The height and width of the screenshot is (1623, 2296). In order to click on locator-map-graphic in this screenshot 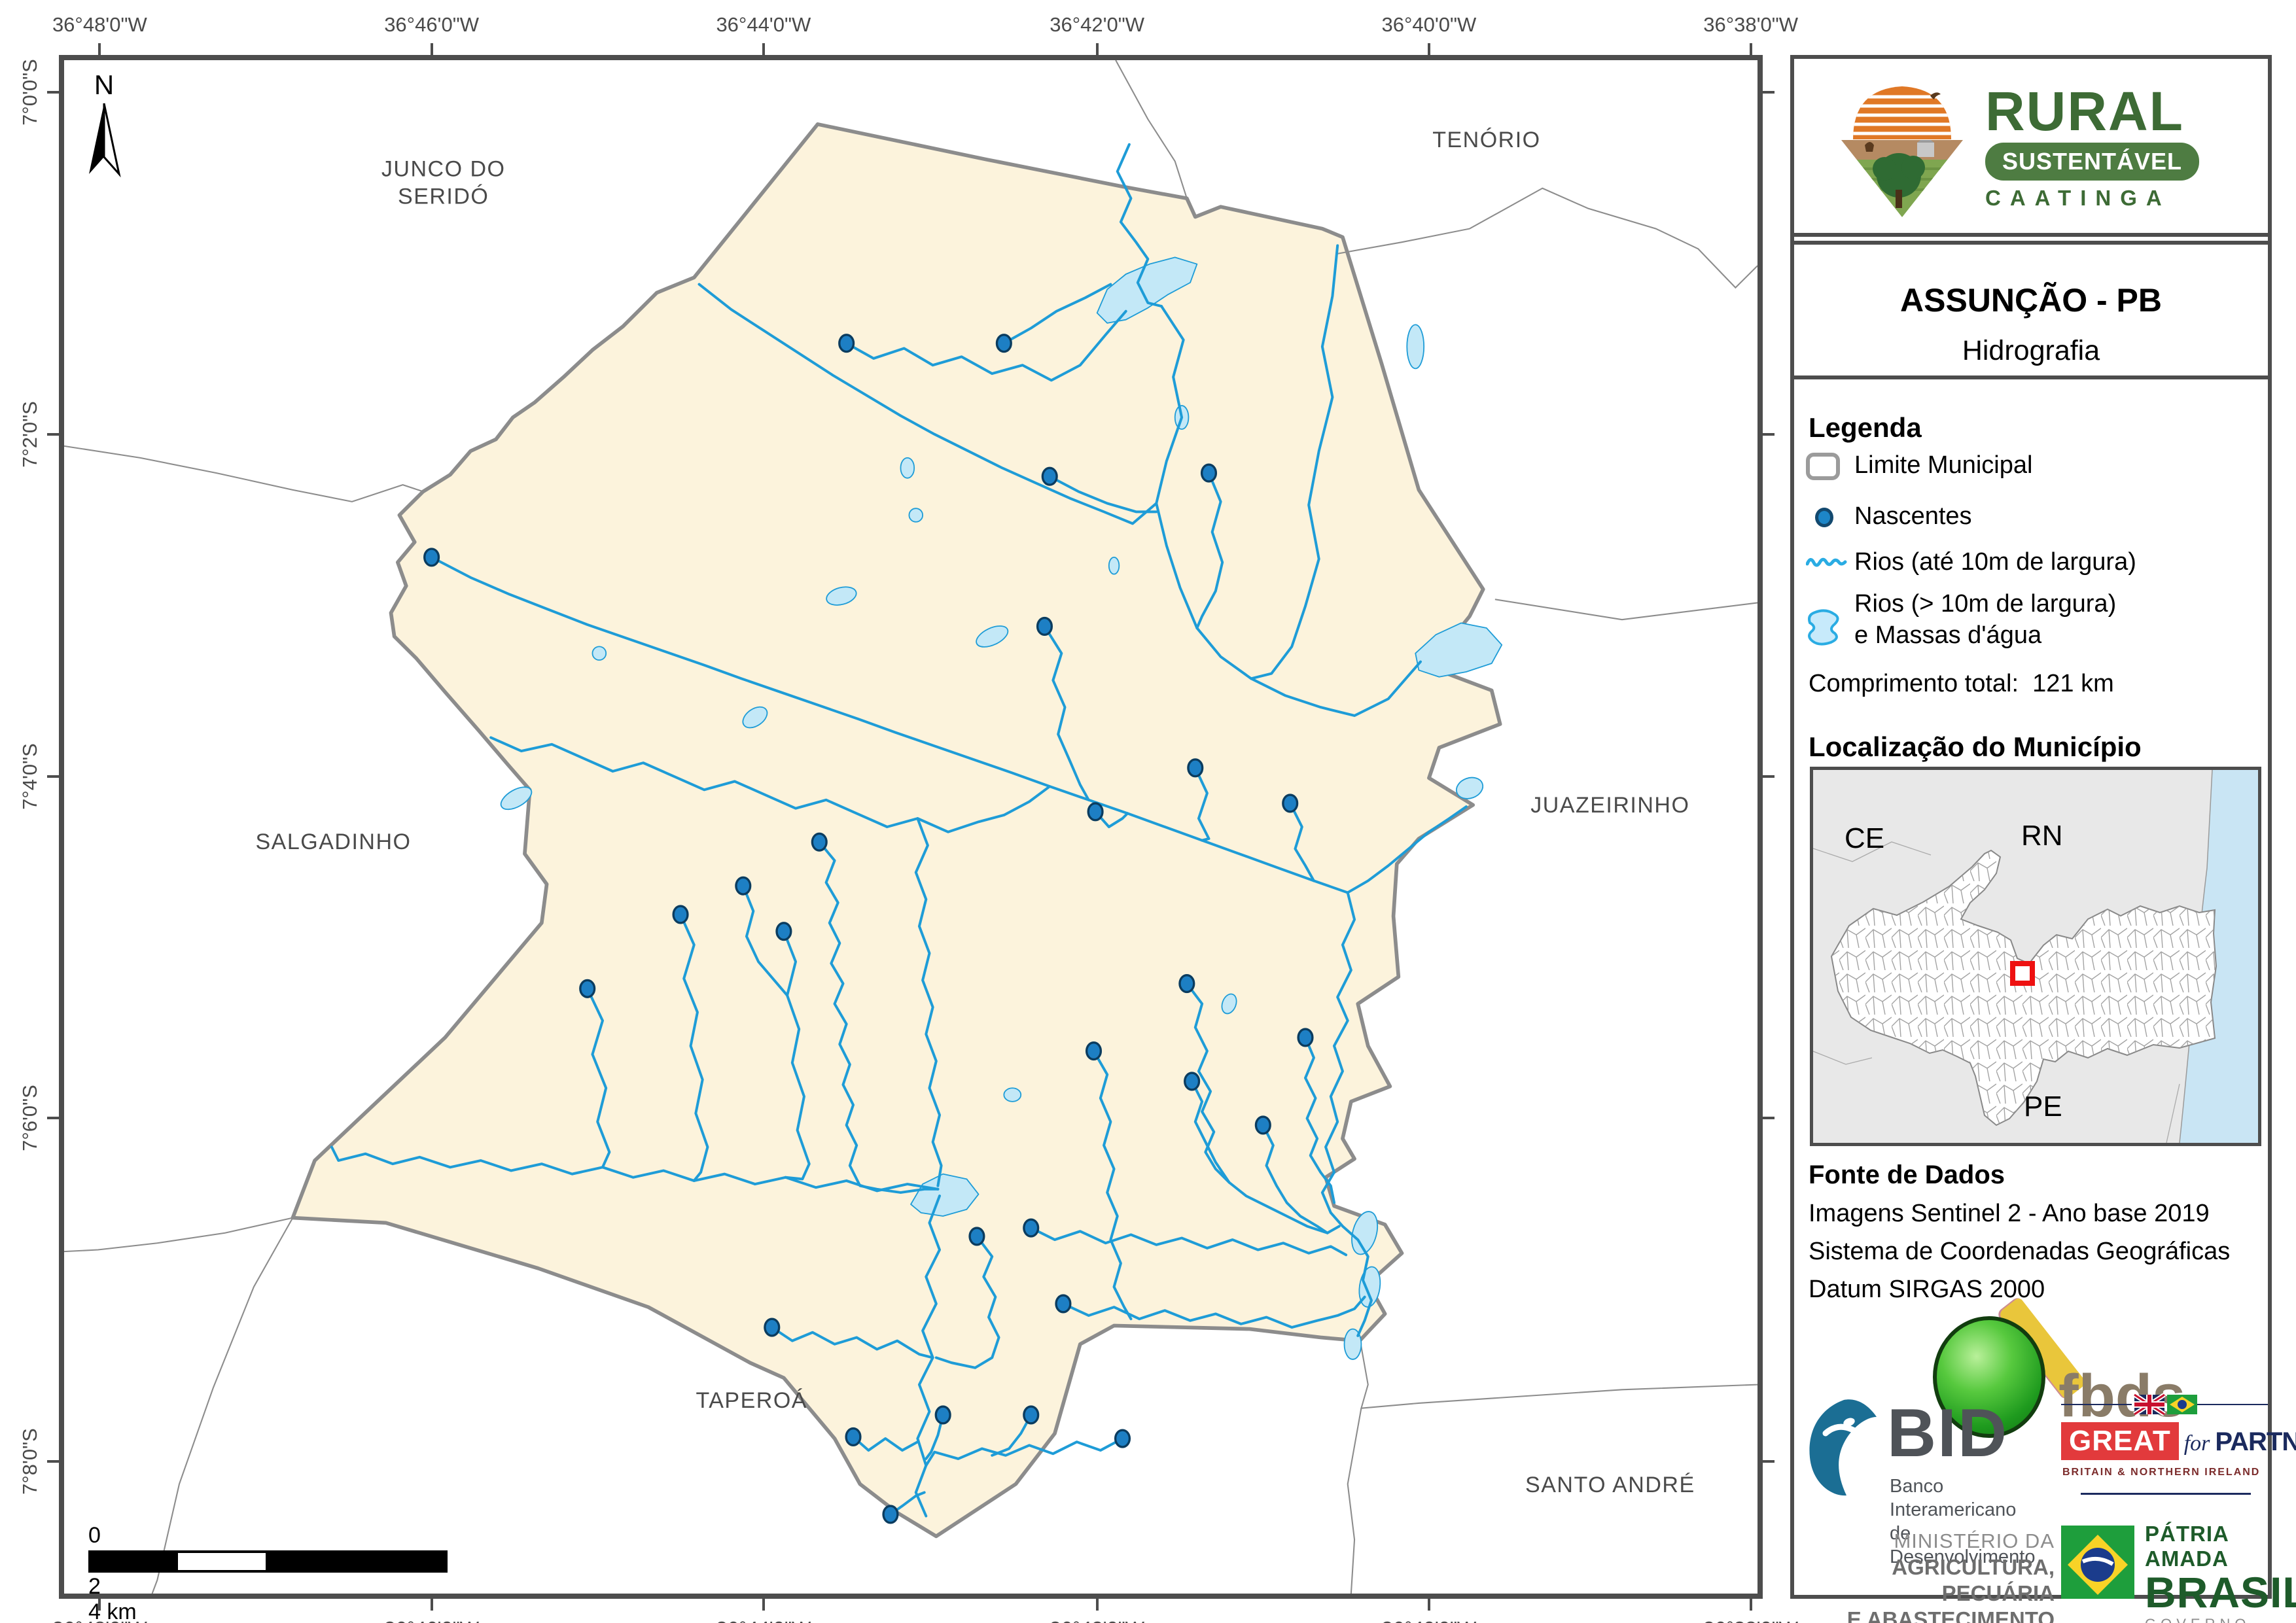, I will do `click(2035, 956)`.